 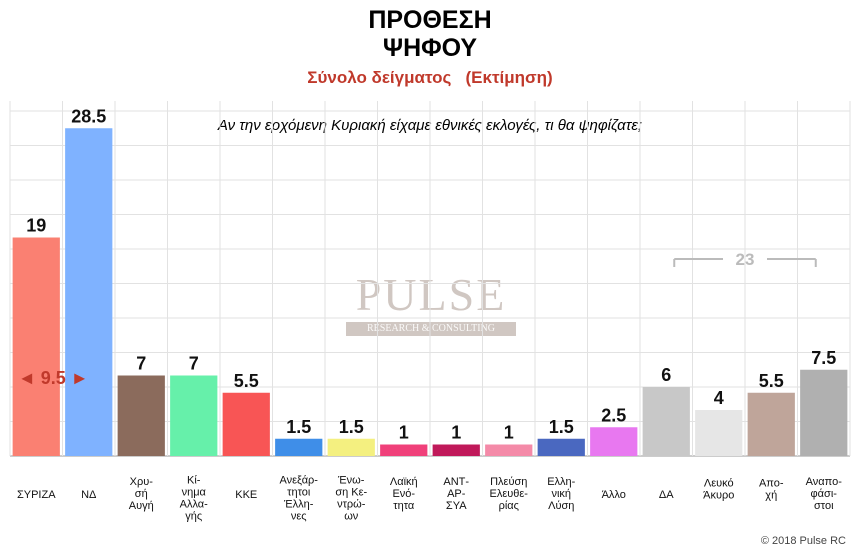 I want to click on category-label: Χρυ-σή Αυγή, so click(x=141, y=494).